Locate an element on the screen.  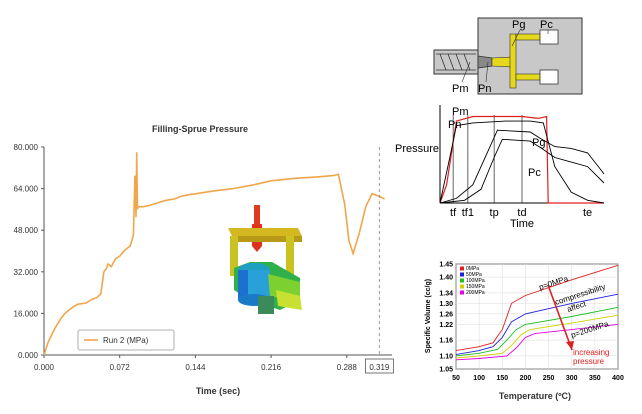
y-axis-label: Pressure is located at coordinates (417, 149).